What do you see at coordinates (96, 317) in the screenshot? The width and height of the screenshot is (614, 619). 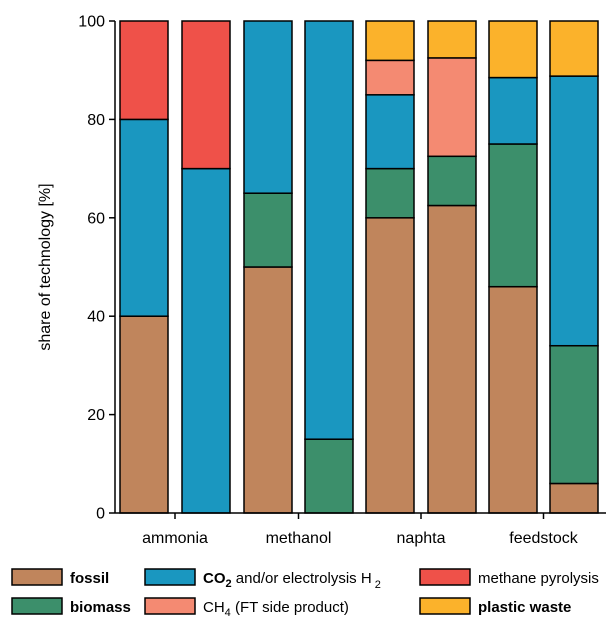 I see `y-tick-label-40: 40` at bounding box center [96, 317].